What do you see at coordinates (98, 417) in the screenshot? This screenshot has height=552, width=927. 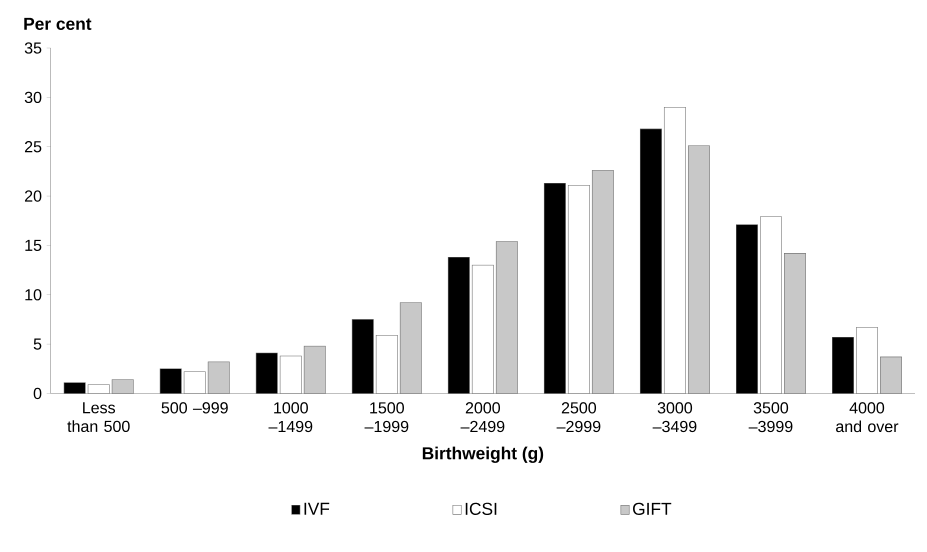 I see `x-tick-label: Less than 500` at bounding box center [98, 417].